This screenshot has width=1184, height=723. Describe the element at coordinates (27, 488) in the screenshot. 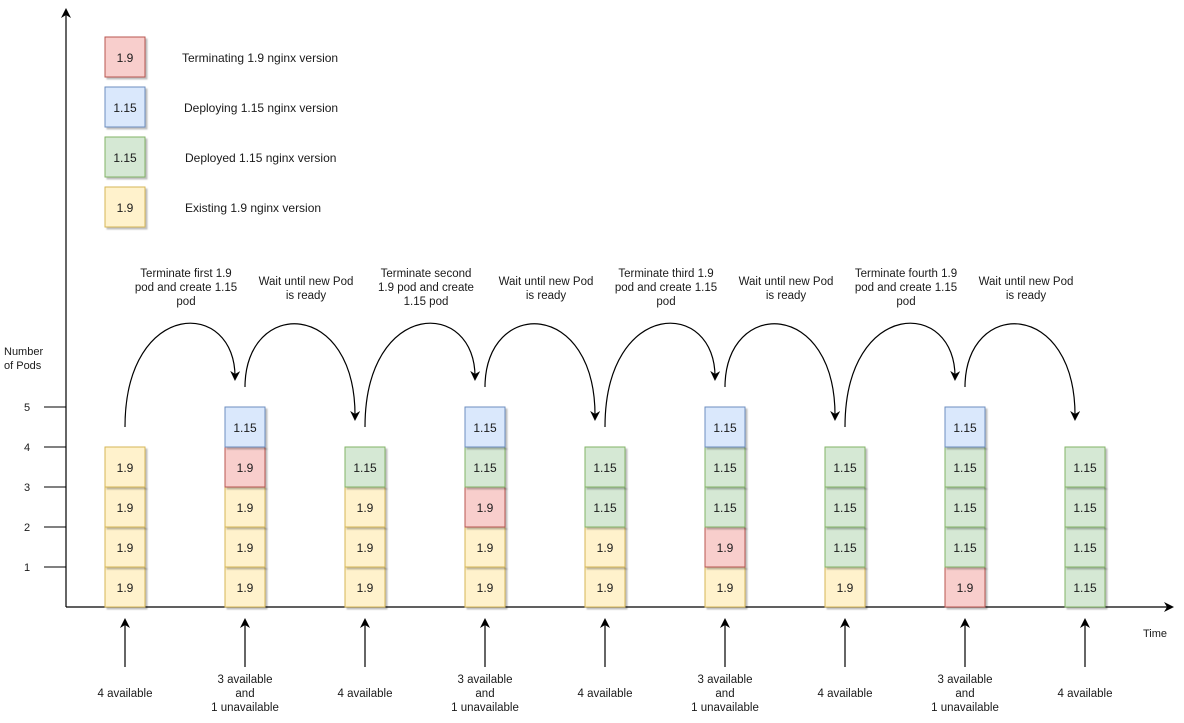

I see `y-tick-label: 3` at that location.